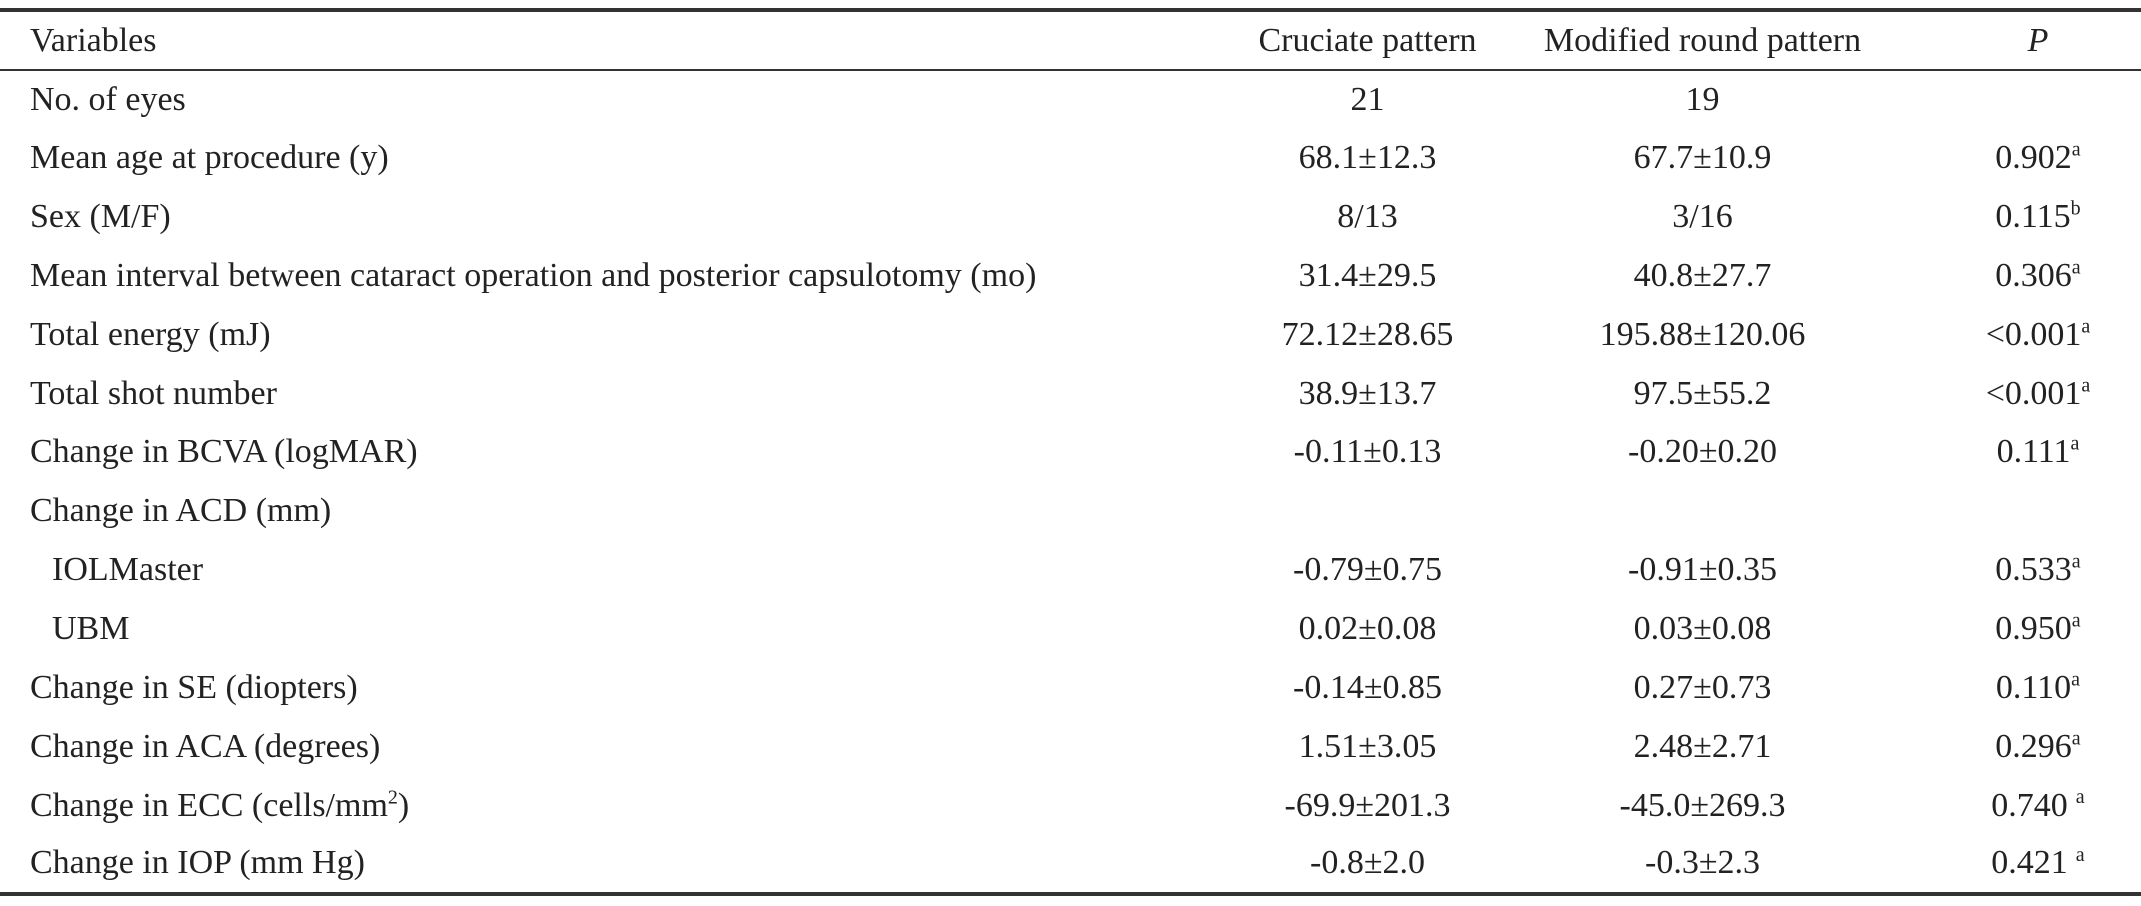 The image size is (2141, 906). Describe the element at coordinates (1367, 334) in the screenshot. I see `cruciate-value: 72.12±28.65` at that location.